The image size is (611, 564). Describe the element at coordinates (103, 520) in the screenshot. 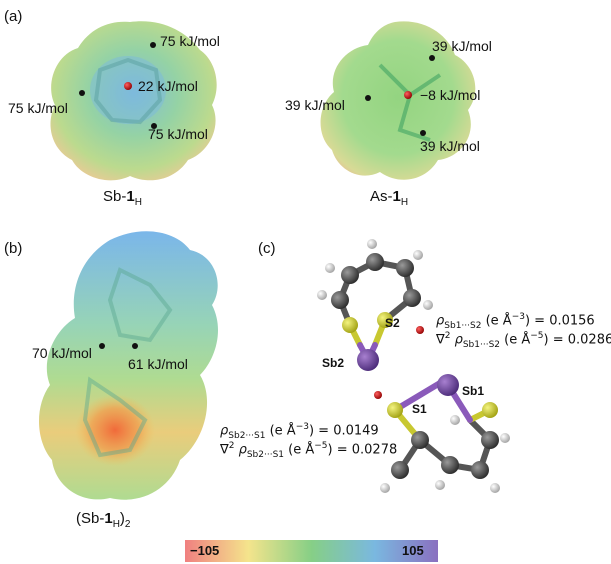

I see `dimer-caption: (Sb-1H)2` at that location.